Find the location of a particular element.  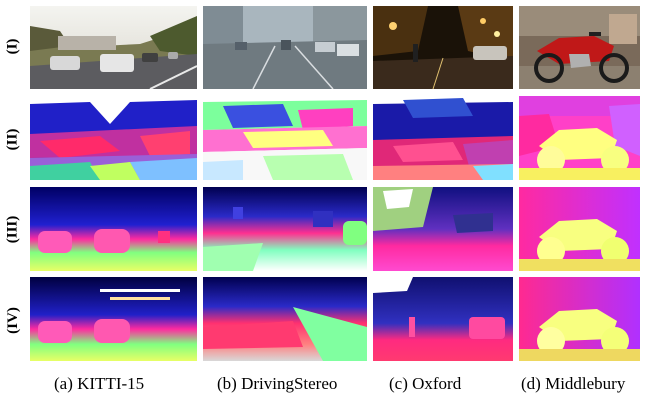

drivingstereo-error-map is located at coordinates (285, 138).